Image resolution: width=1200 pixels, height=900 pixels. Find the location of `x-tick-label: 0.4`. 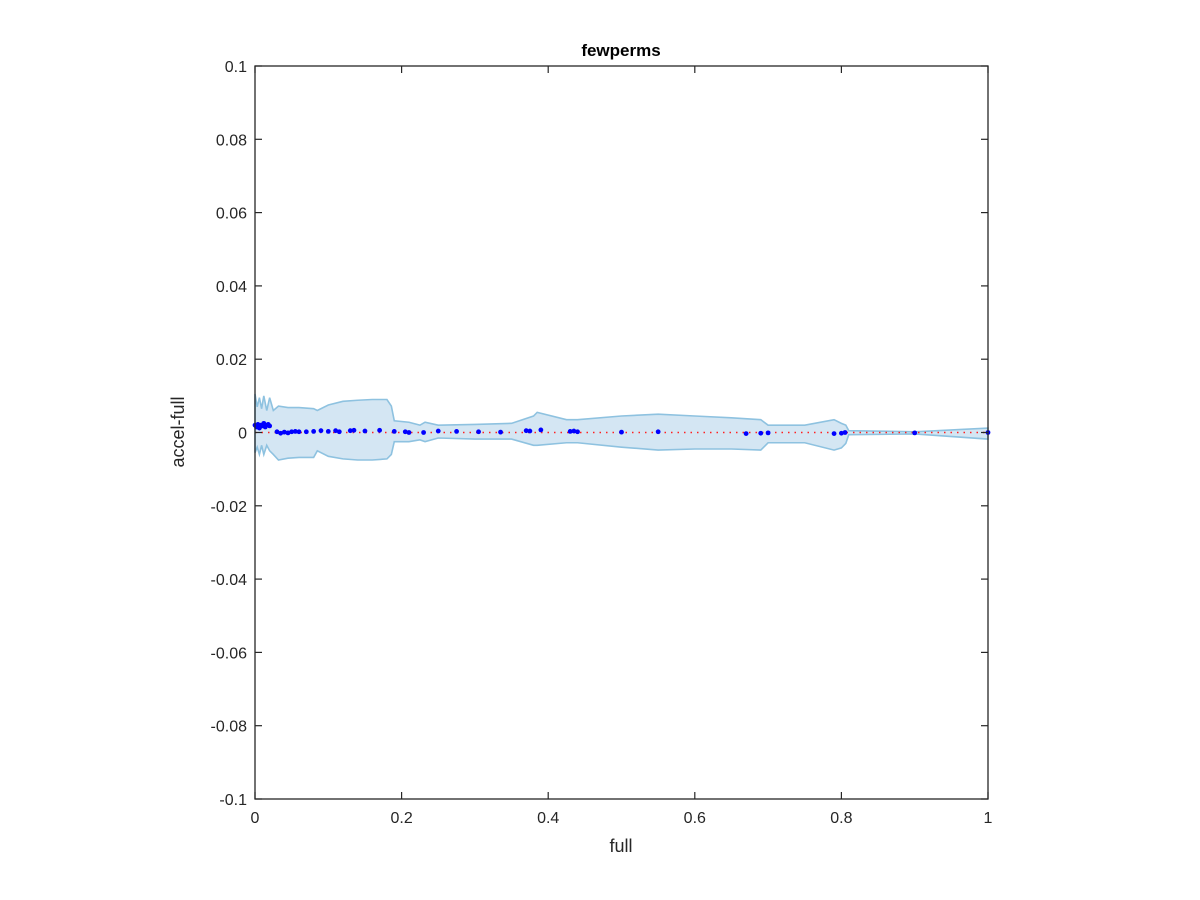

x-tick-label: 0.4 is located at coordinates (548, 818).